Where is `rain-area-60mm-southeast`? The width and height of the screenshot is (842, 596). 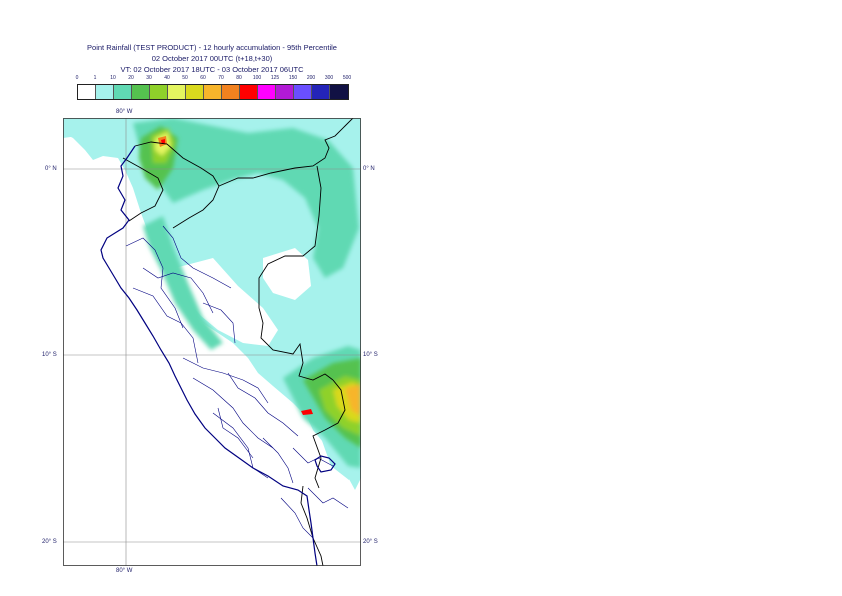
rain-area-60mm-southeast is located at coordinates (353, 400).